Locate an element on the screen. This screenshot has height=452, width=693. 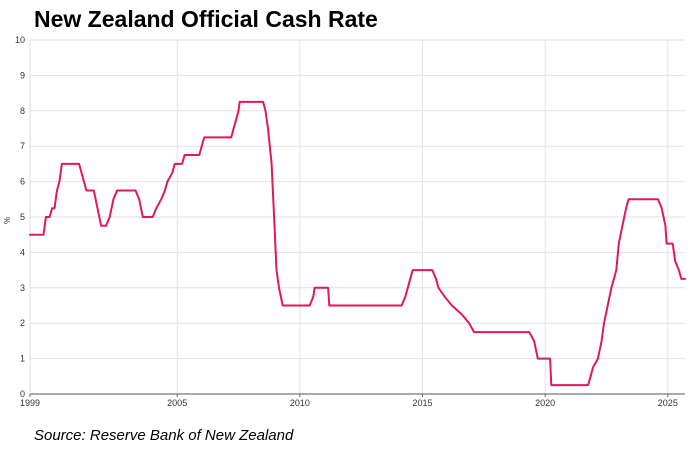
y-tick-label: 2 is located at coordinates (22, 323).